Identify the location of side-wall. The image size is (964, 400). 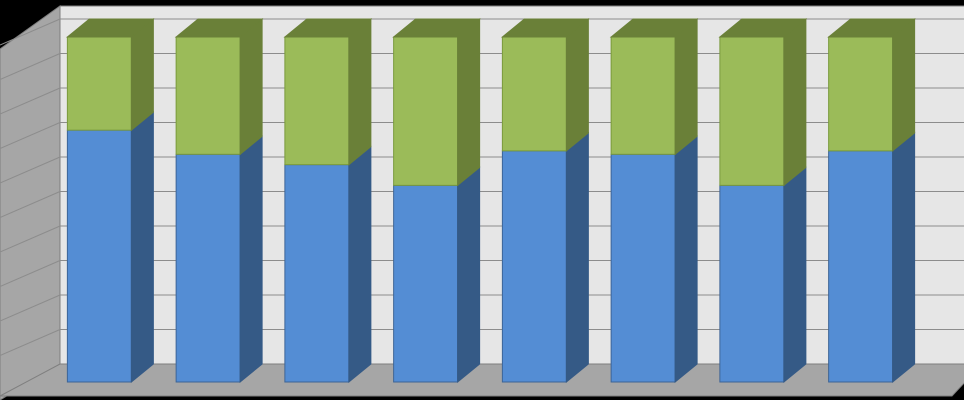
(30, 202).